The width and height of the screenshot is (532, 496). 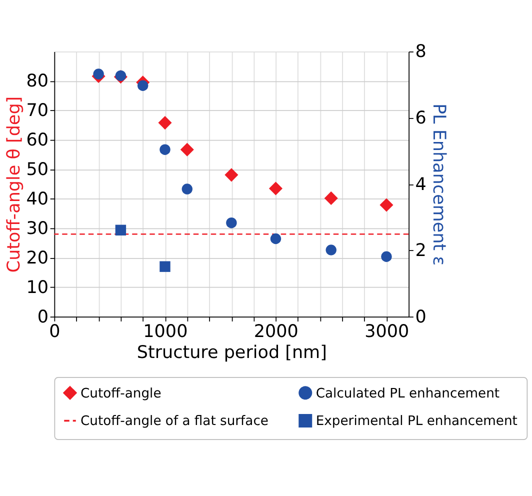 I want to click on y-axis-title: Cutoff-angle θ [deg], so click(x=14, y=184).